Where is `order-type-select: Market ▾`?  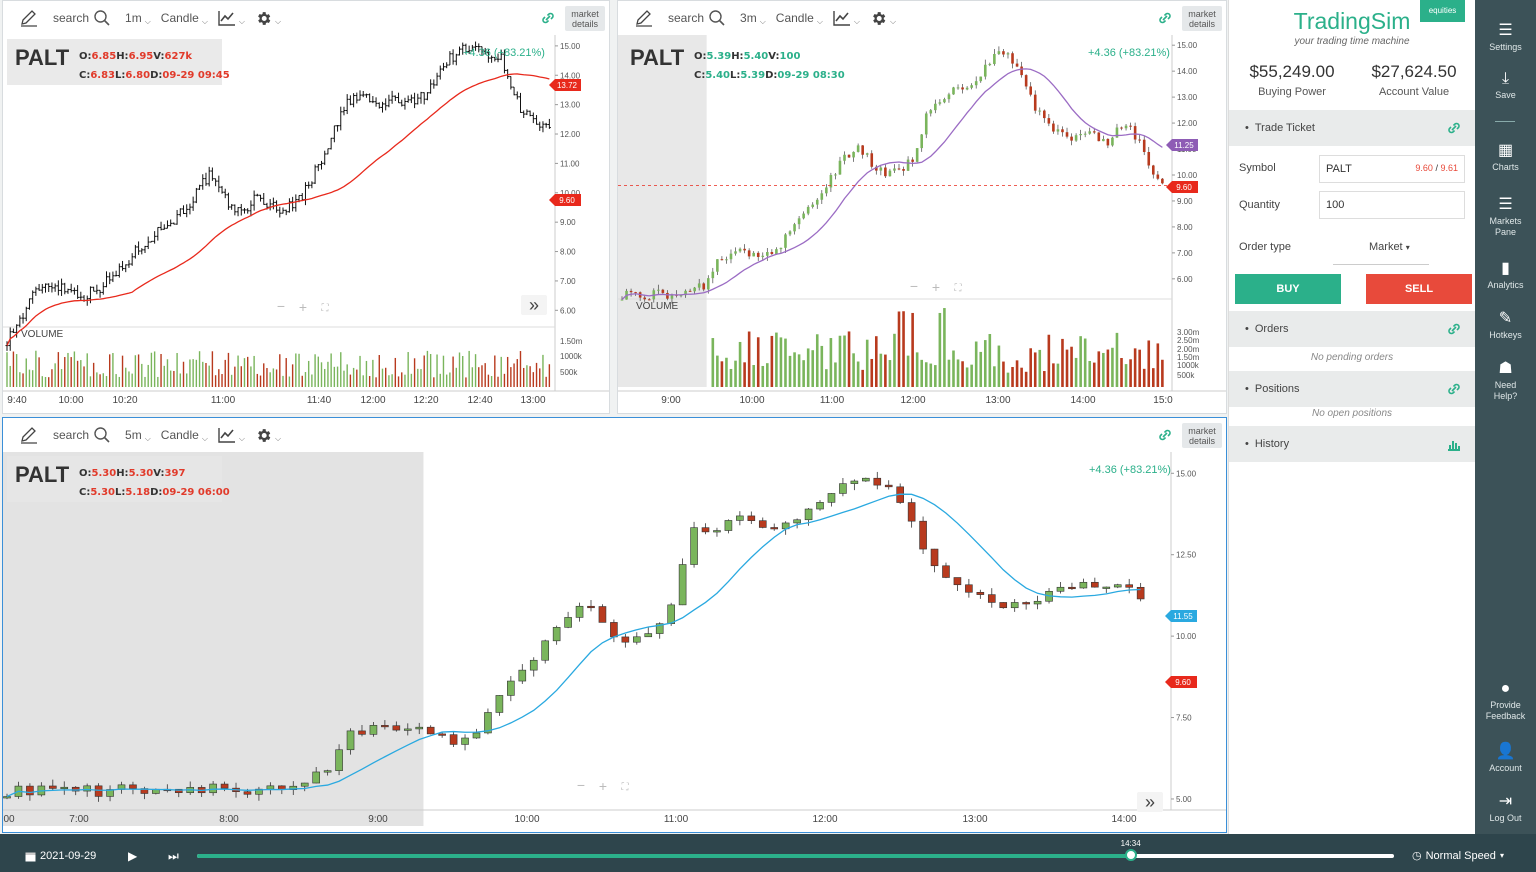 order-type-select: Market ▾ is located at coordinates (1389, 247).